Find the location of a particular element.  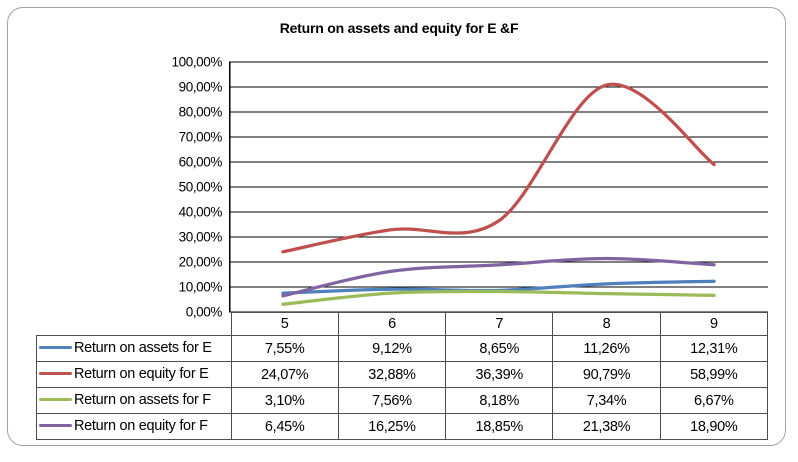

value-cell: 18,90% is located at coordinates (714, 426).